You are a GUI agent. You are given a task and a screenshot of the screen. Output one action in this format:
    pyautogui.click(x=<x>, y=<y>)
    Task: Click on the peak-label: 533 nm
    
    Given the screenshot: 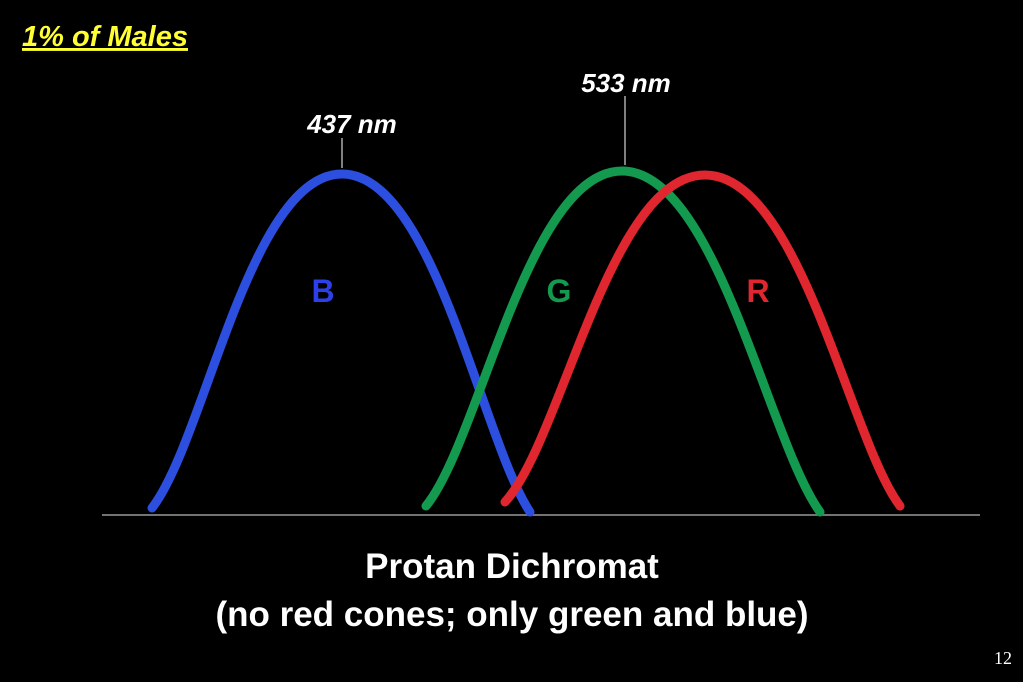 What is the action you would take?
    pyautogui.click(x=626, y=83)
    